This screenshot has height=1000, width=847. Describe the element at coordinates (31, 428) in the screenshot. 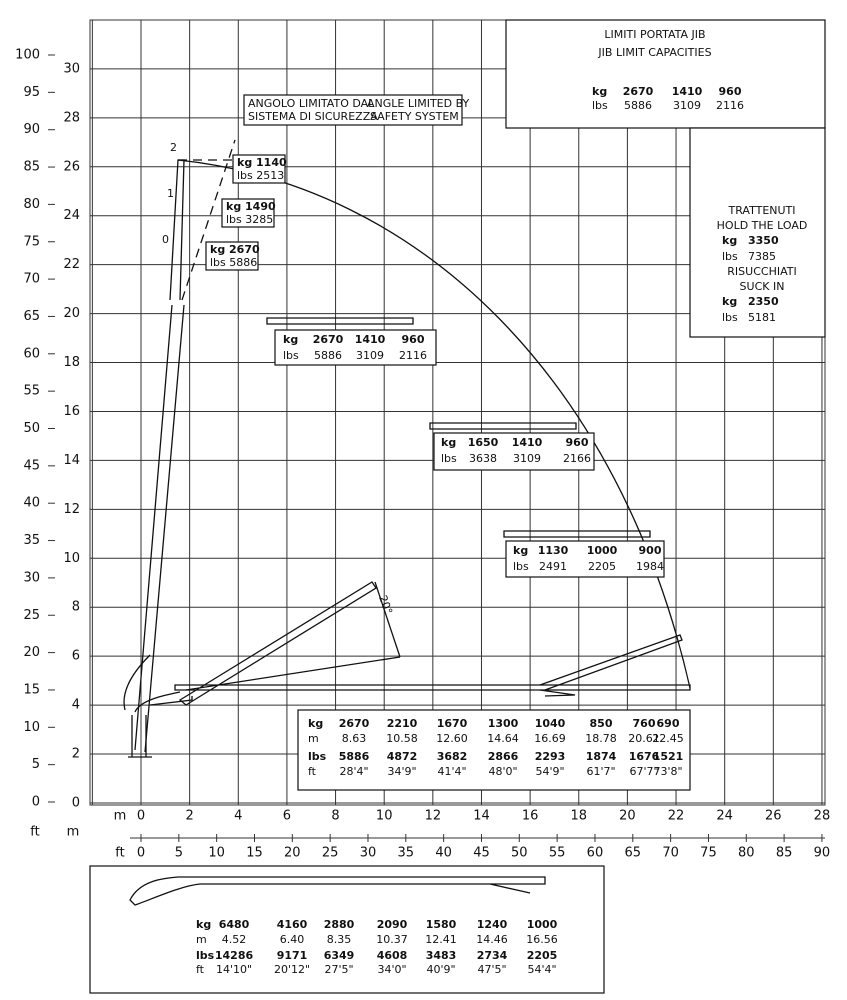

I see `y-tick-label-ft: 50` at that location.